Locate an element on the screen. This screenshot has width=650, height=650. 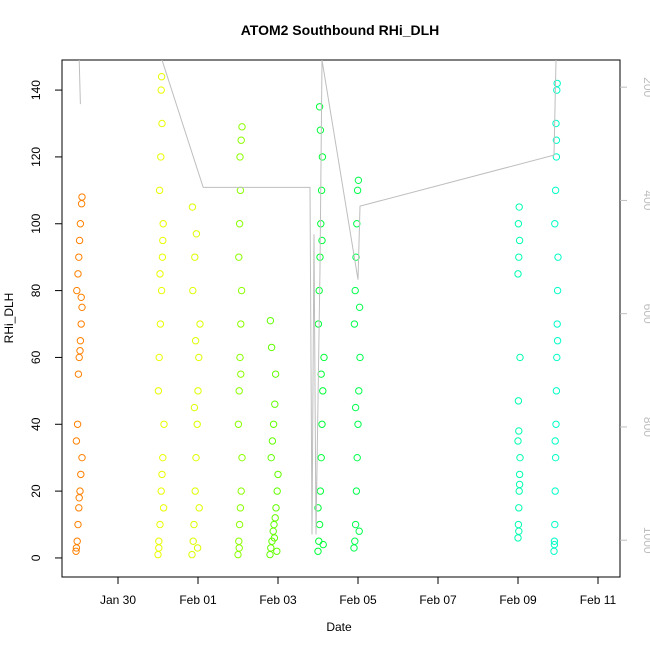
x-tick-label: Feb 07 is located at coordinates (438, 600).